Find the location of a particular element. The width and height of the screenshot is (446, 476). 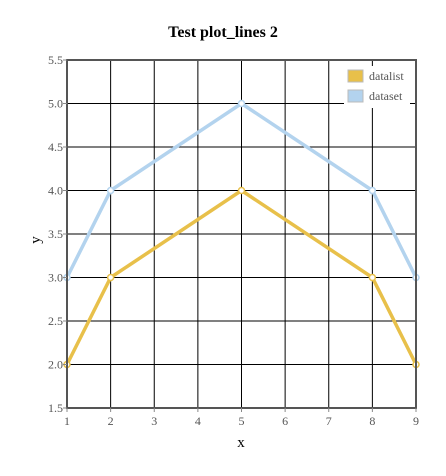

y-tick-label: 2.5 is located at coordinates (55, 321).